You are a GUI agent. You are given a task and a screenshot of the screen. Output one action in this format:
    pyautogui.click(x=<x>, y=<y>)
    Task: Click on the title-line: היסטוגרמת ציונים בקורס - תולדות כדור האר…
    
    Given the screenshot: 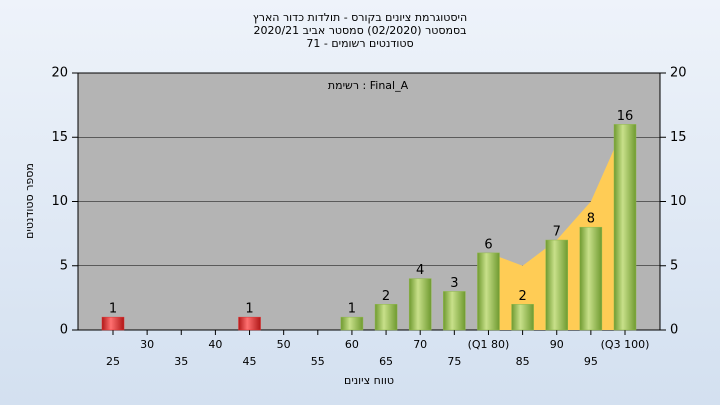 What is the action you would take?
    pyautogui.click(x=360, y=17)
    